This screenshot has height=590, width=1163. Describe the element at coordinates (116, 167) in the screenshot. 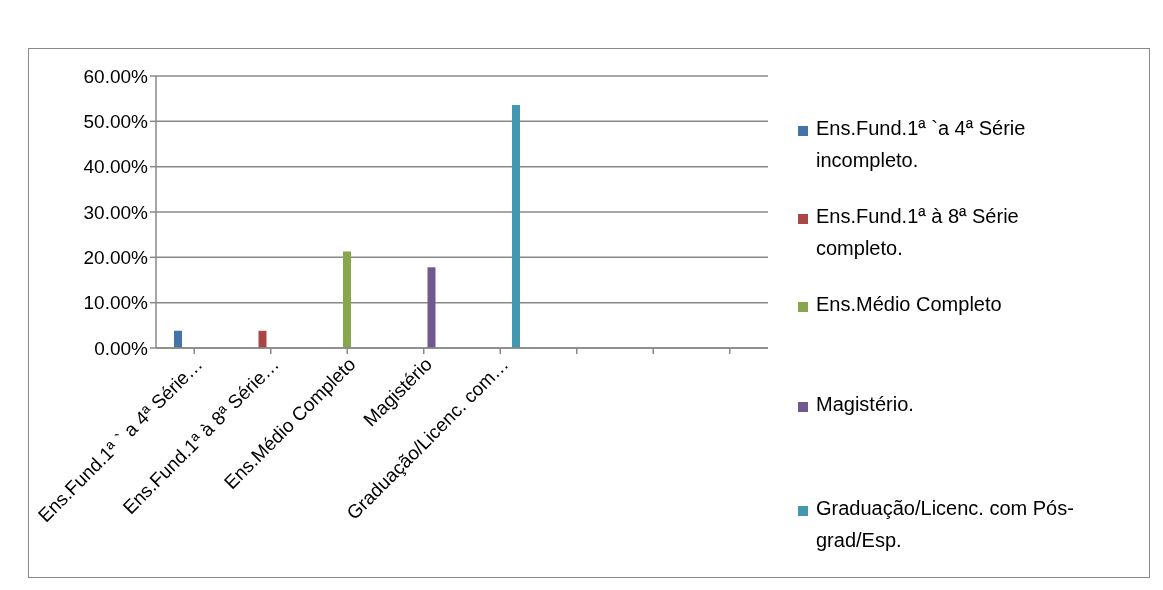

I see `y-tick-label: 40.00%` at that location.